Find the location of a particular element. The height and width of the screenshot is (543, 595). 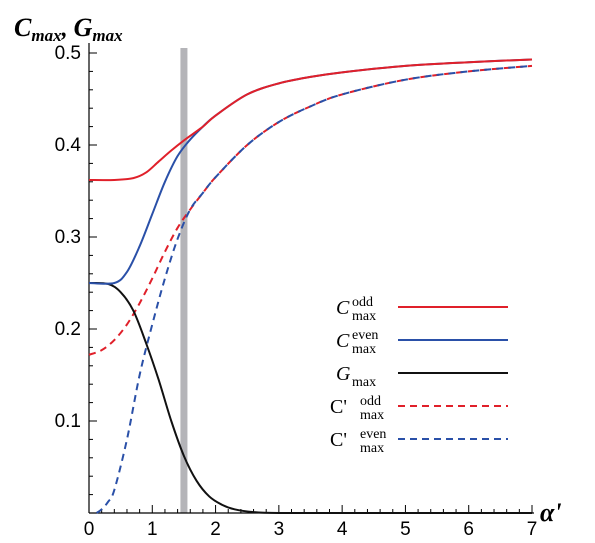

y-title-sep: , is located at coordinates (67, 29).